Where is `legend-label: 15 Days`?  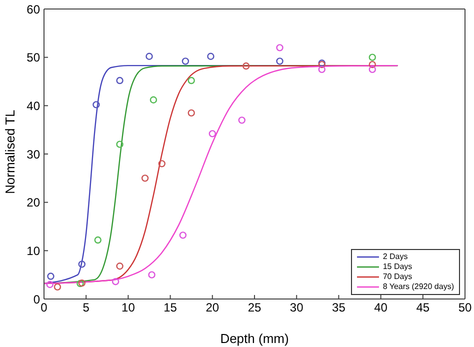 legend-label: 15 Days is located at coordinates (397, 267).